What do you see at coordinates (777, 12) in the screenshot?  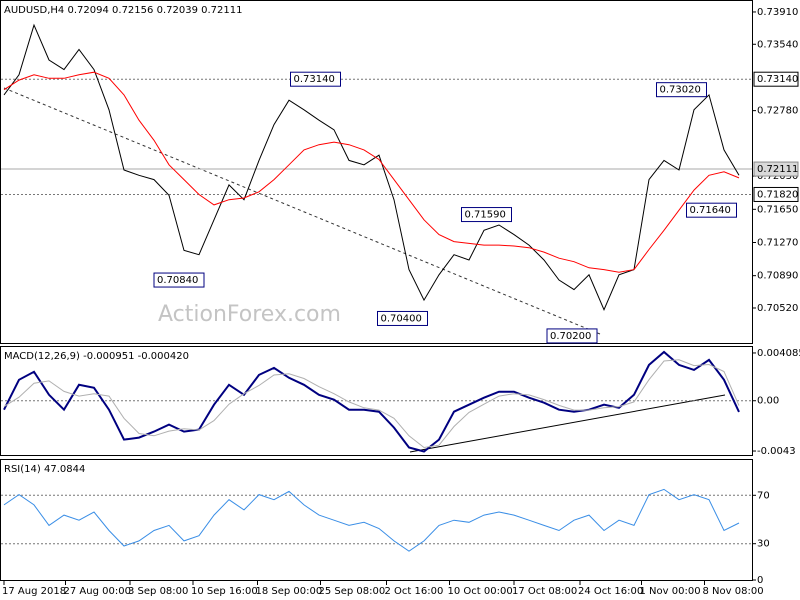 I see `y-tick-label: 0.73910` at bounding box center [777, 12].